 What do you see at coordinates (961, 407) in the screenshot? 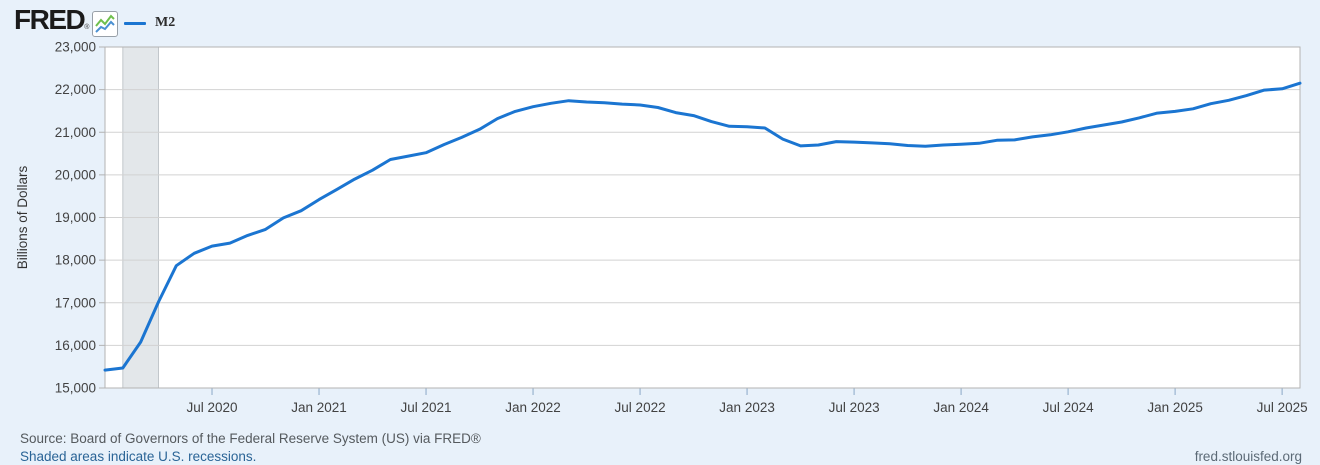
I see `x-tick-label: Jan 2024` at bounding box center [961, 407].